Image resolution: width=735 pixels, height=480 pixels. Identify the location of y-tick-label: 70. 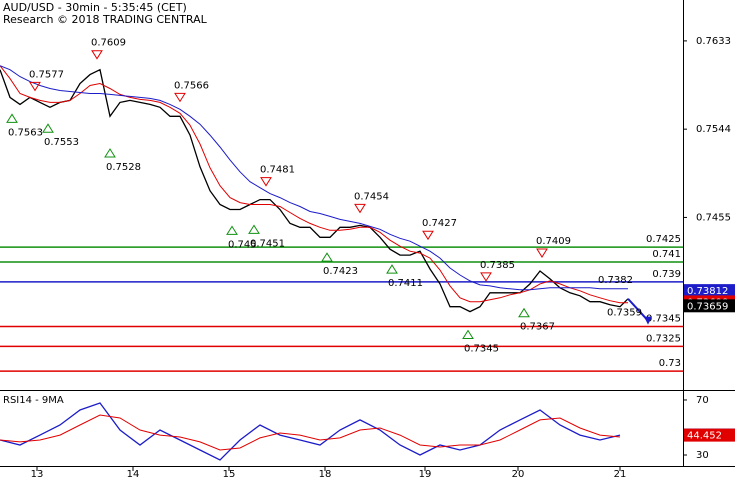
(702, 400).